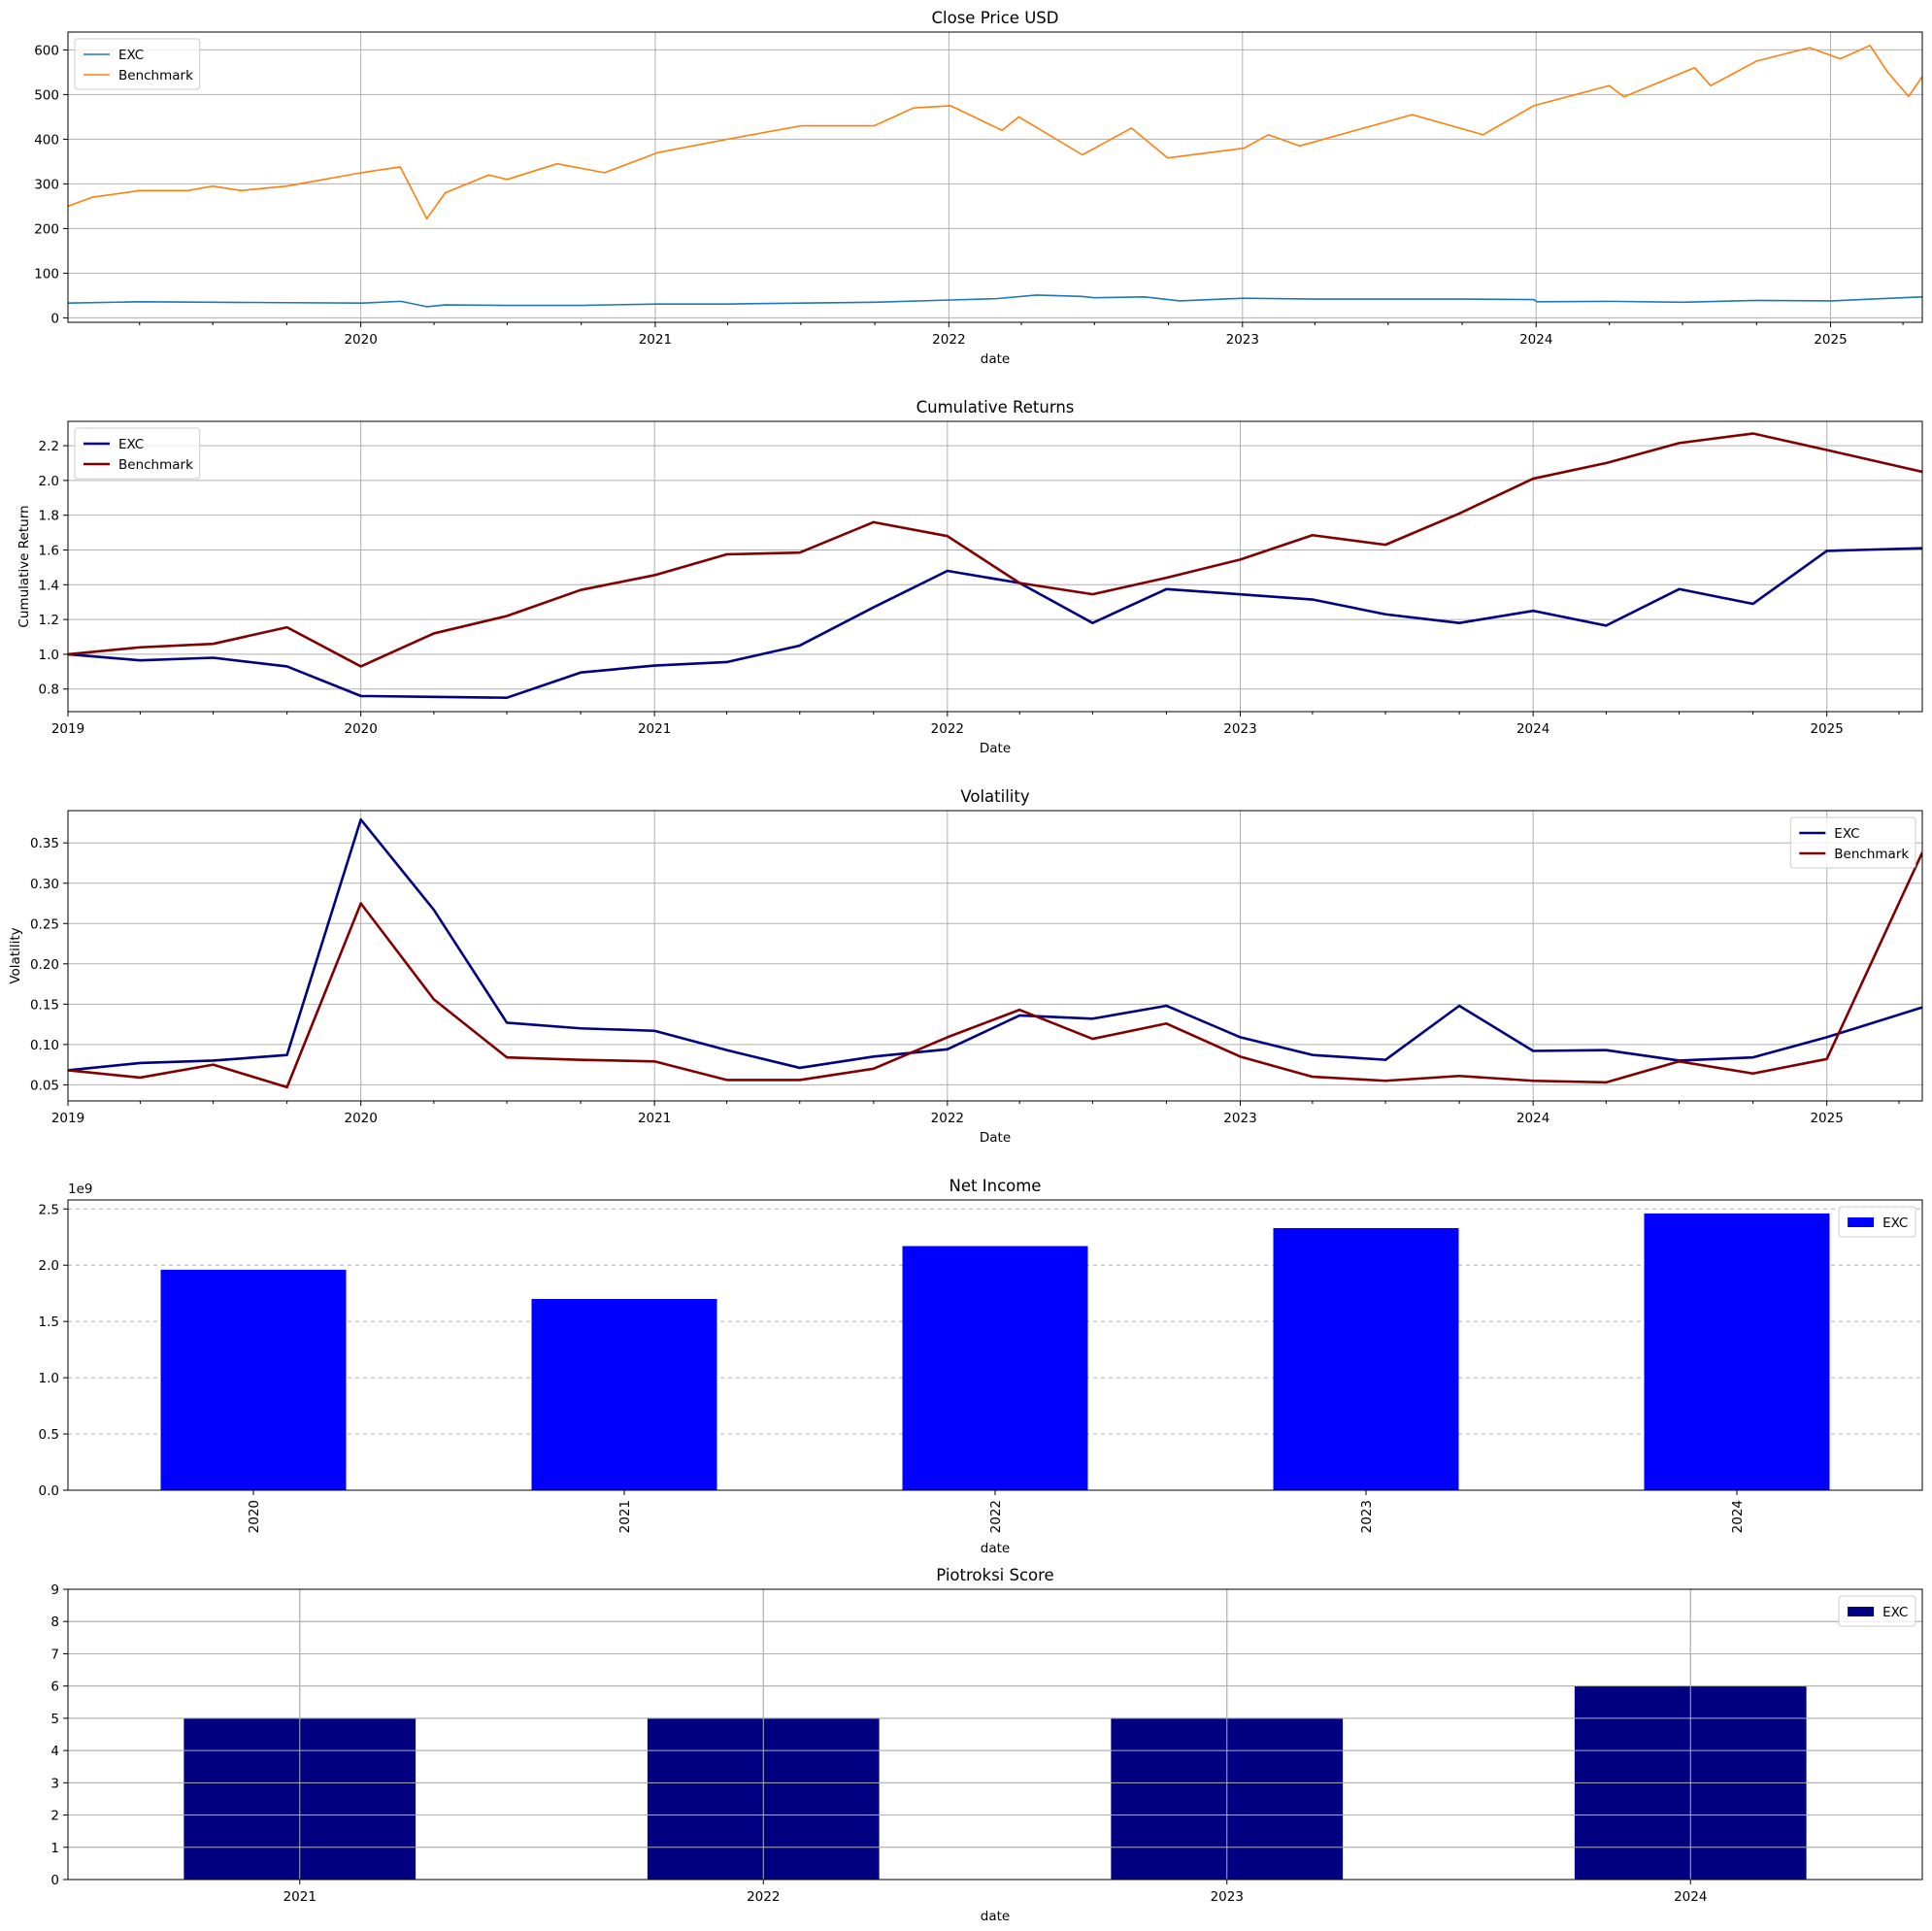  What do you see at coordinates (54, 1590) in the screenshot?
I see `y-tick-label: 9` at bounding box center [54, 1590].